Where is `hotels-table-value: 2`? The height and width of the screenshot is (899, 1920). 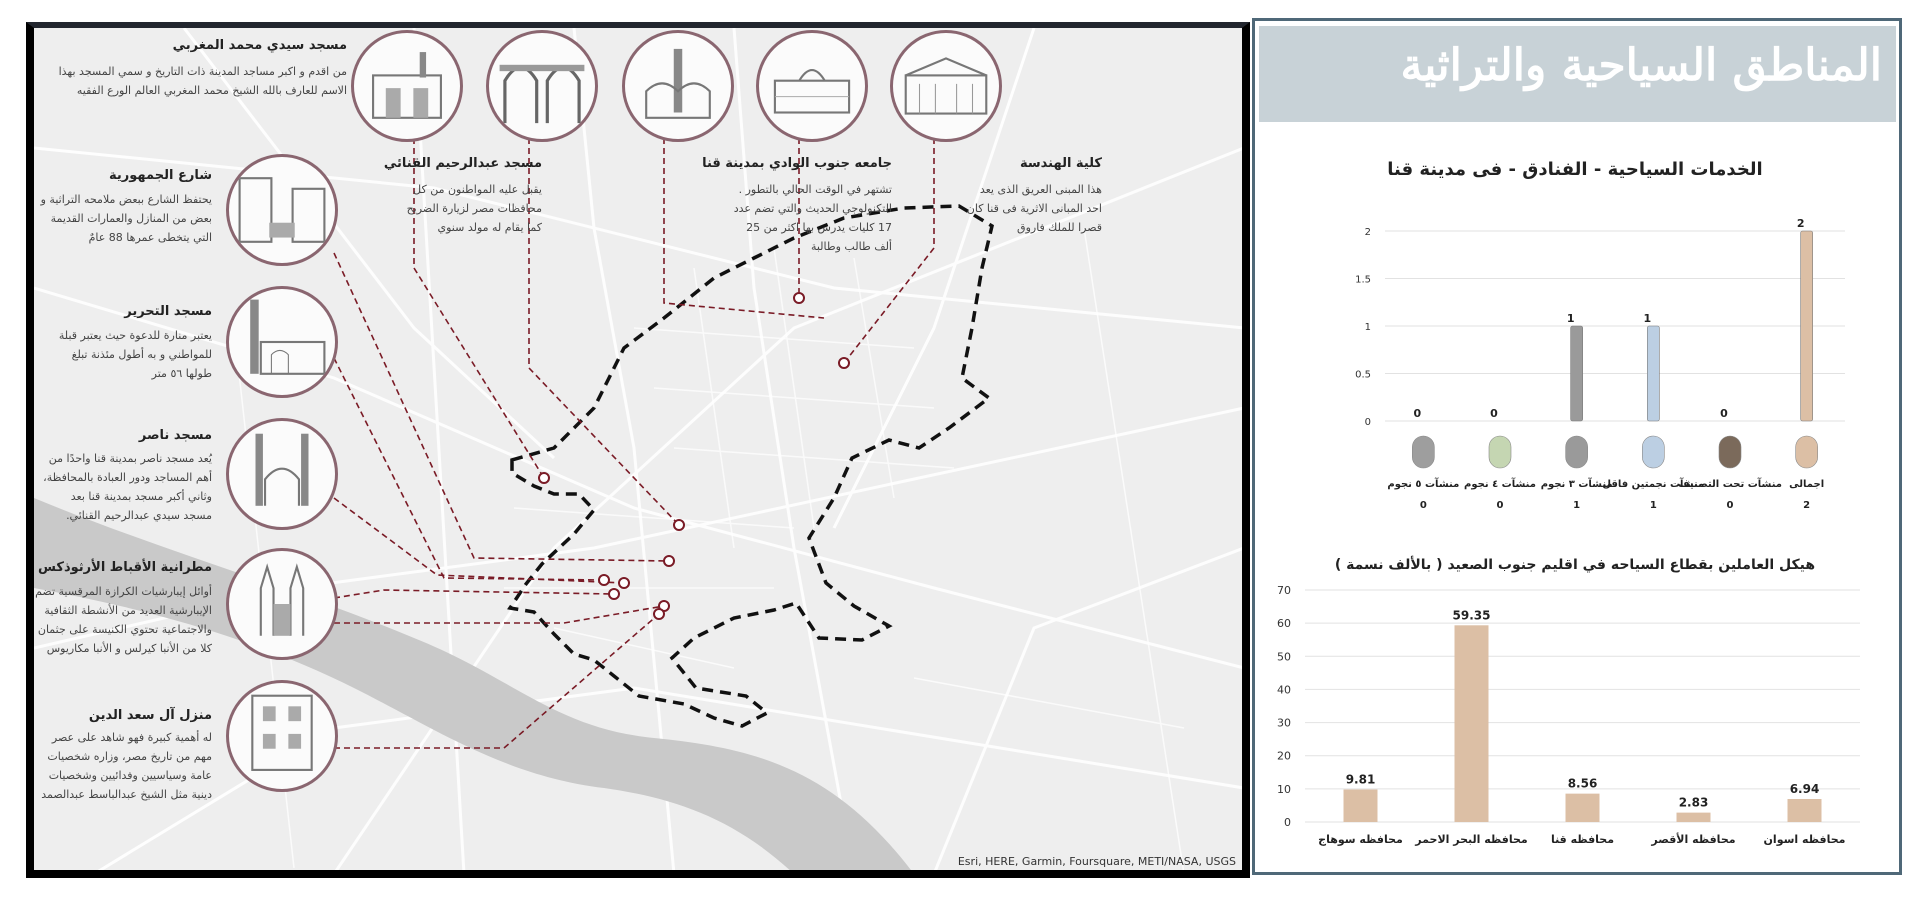
hotels-table-value: 2 is located at coordinates (1806, 505).